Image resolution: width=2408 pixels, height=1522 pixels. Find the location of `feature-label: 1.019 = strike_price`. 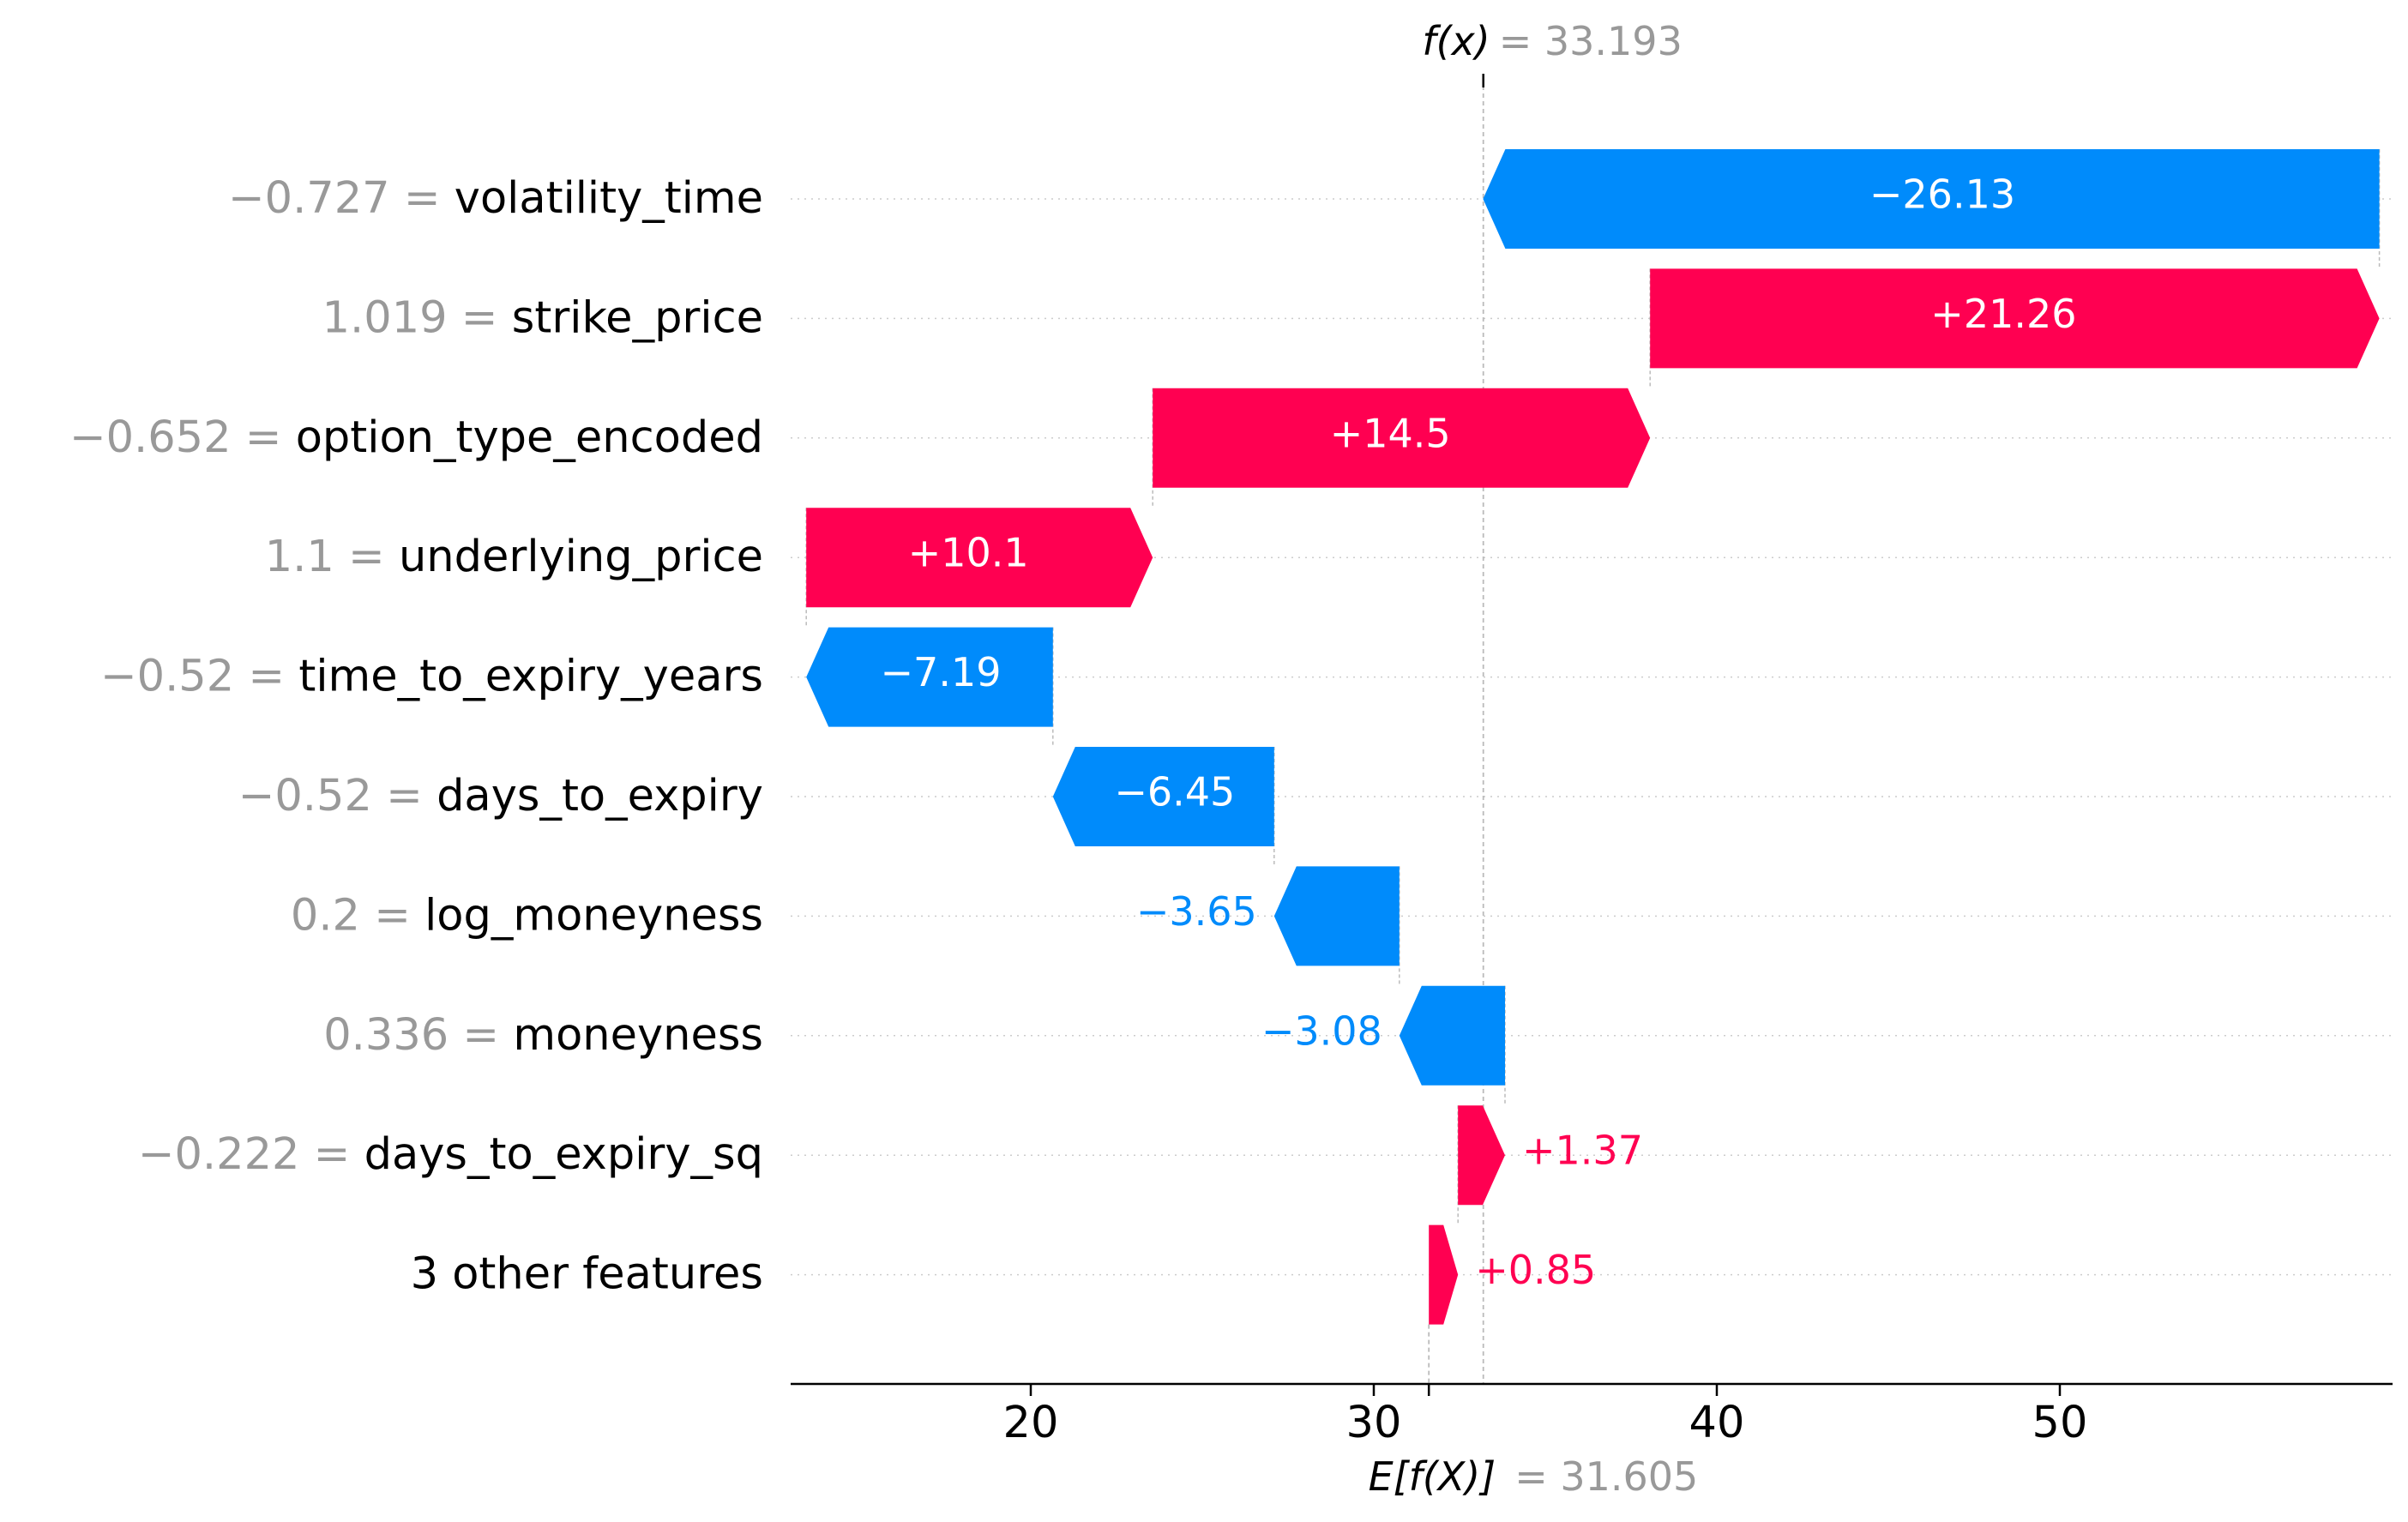

feature-label: 1.019 = strike_price is located at coordinates (542, 317).